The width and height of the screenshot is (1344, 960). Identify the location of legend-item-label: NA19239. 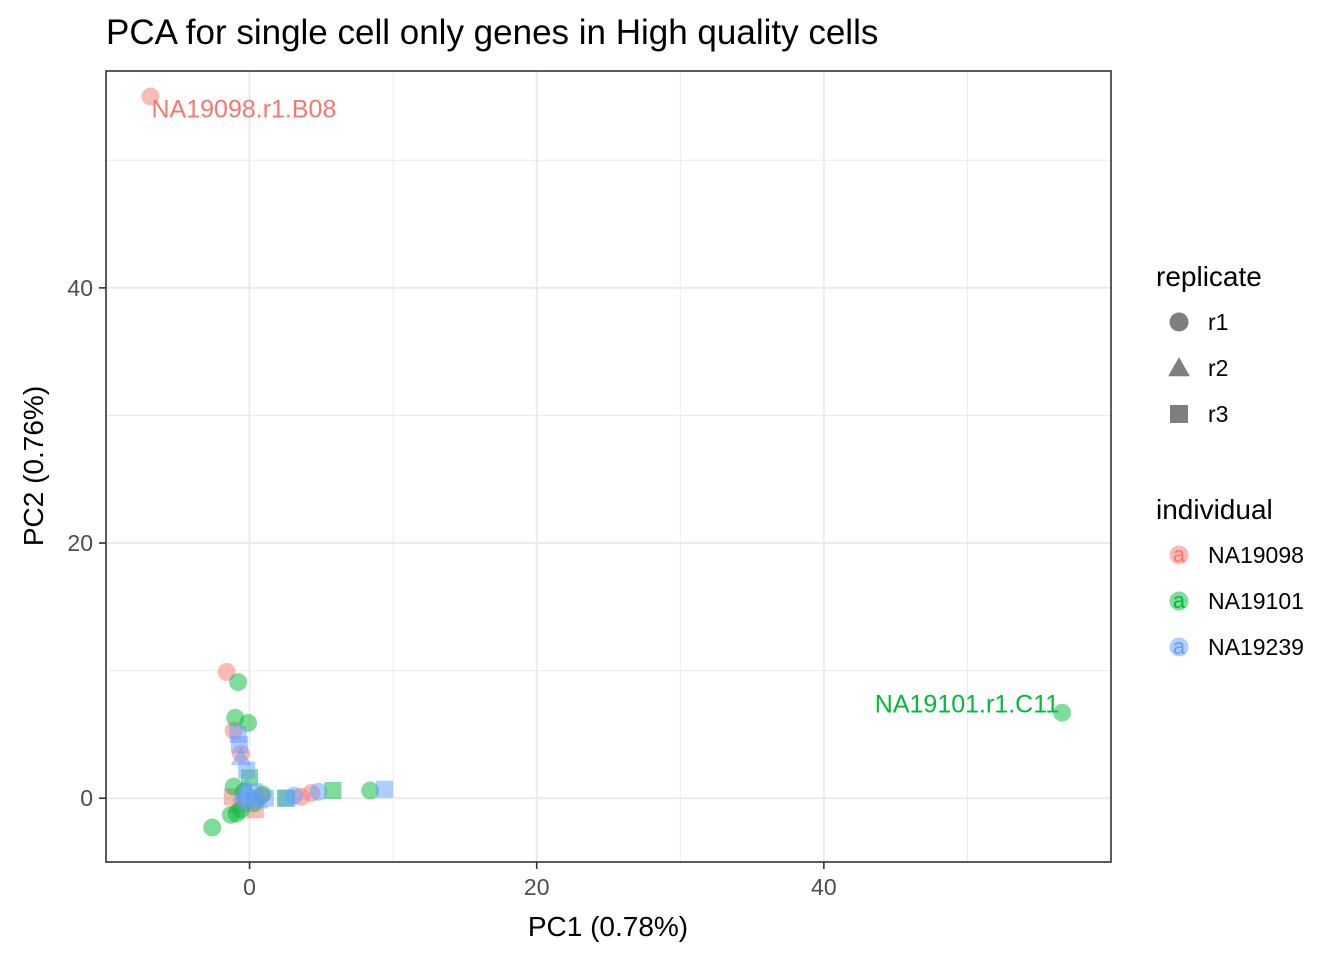
(1256, 647).